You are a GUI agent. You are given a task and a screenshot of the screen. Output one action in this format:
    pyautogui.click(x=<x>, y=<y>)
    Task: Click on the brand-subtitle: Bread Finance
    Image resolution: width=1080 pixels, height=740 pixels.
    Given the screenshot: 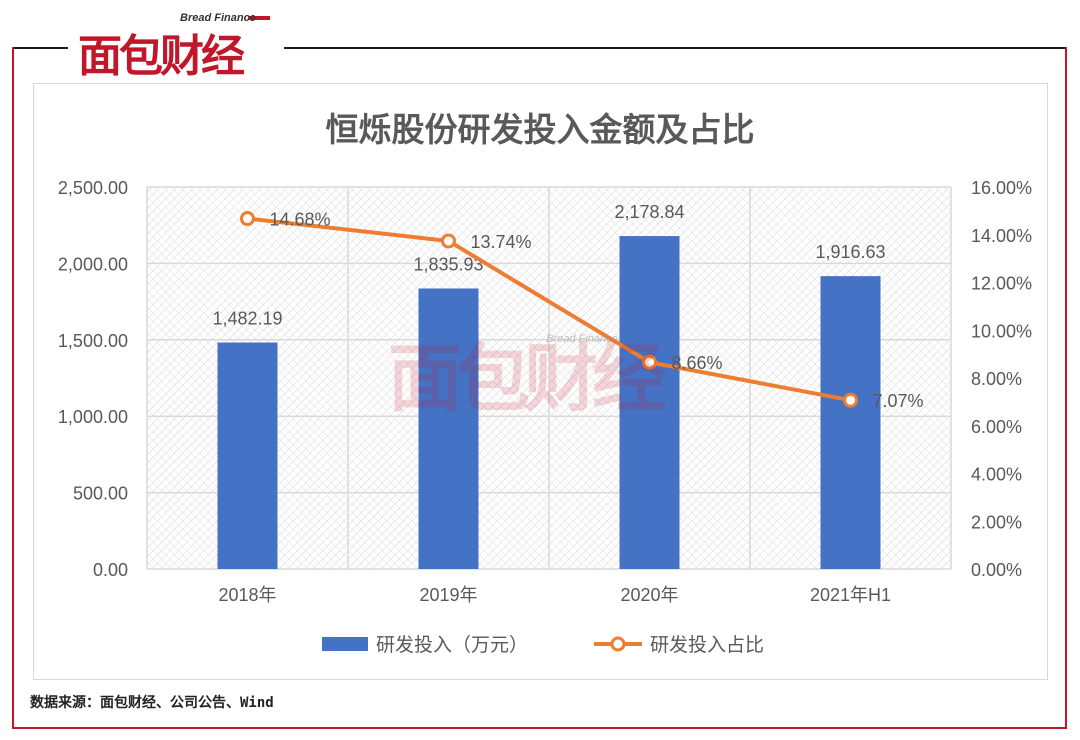 What is the action you would take?
    pyautogui.click(x=218, y=18)
    